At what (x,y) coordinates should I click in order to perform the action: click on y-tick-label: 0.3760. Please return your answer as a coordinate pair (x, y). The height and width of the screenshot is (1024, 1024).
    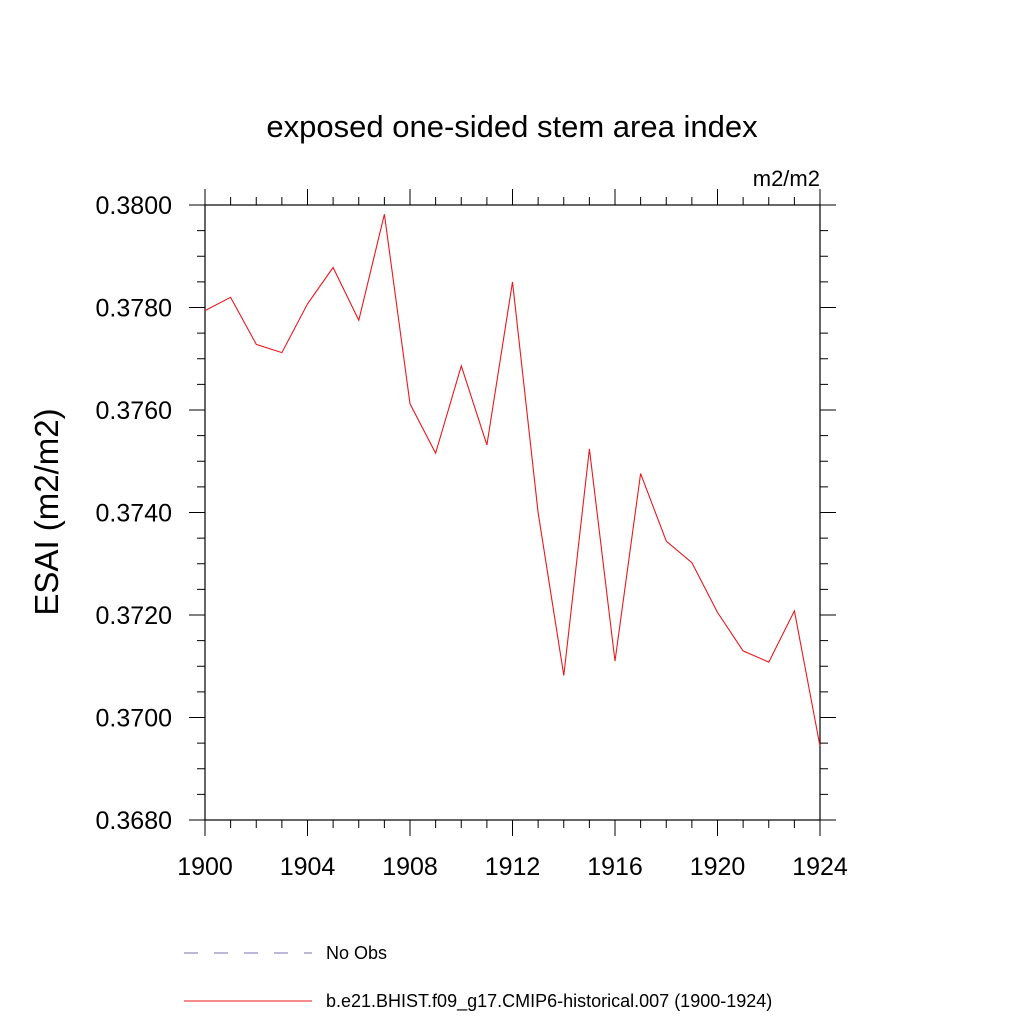
    Looking at the image, I should click on (134, 411).